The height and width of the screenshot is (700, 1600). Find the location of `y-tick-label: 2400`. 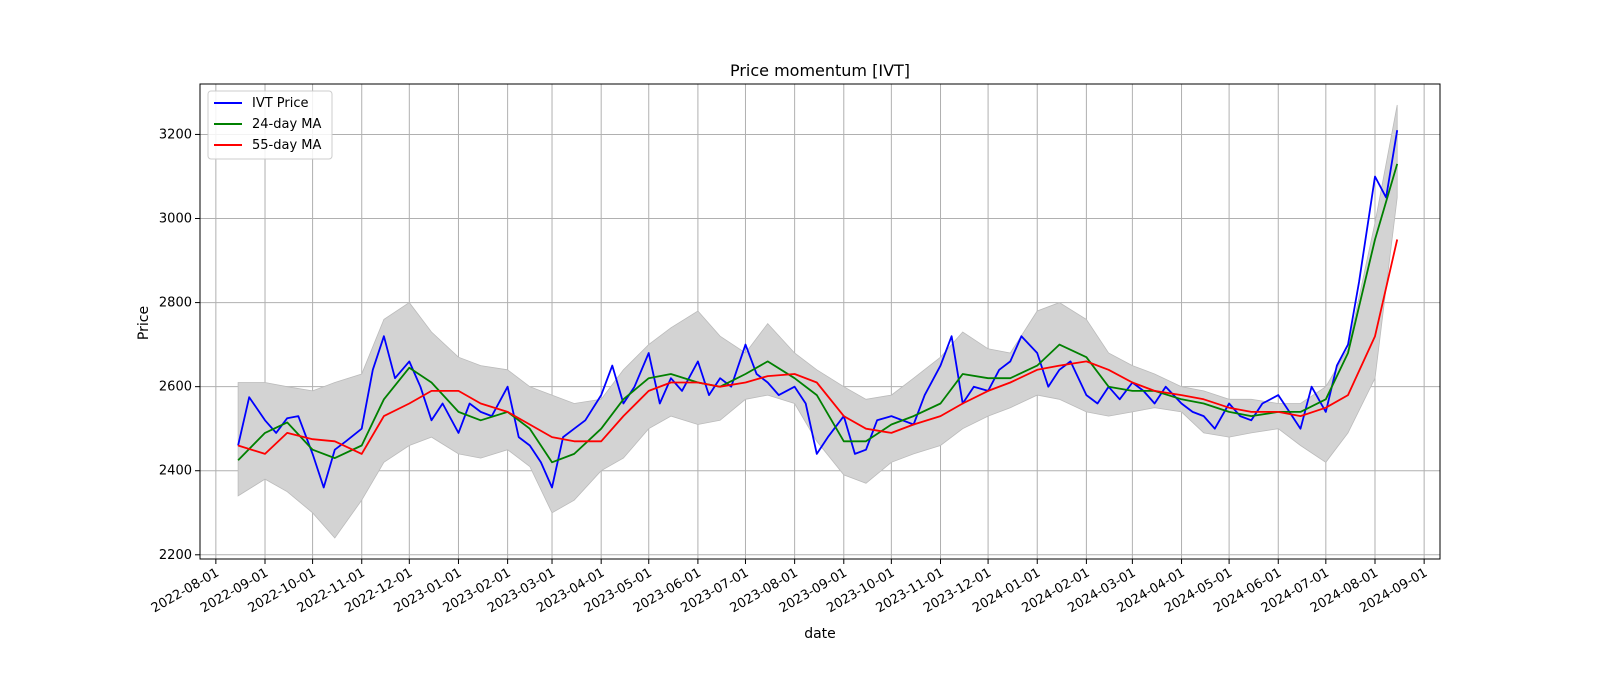

y-tick-label: 2400 is located at coordinates (175, 471).